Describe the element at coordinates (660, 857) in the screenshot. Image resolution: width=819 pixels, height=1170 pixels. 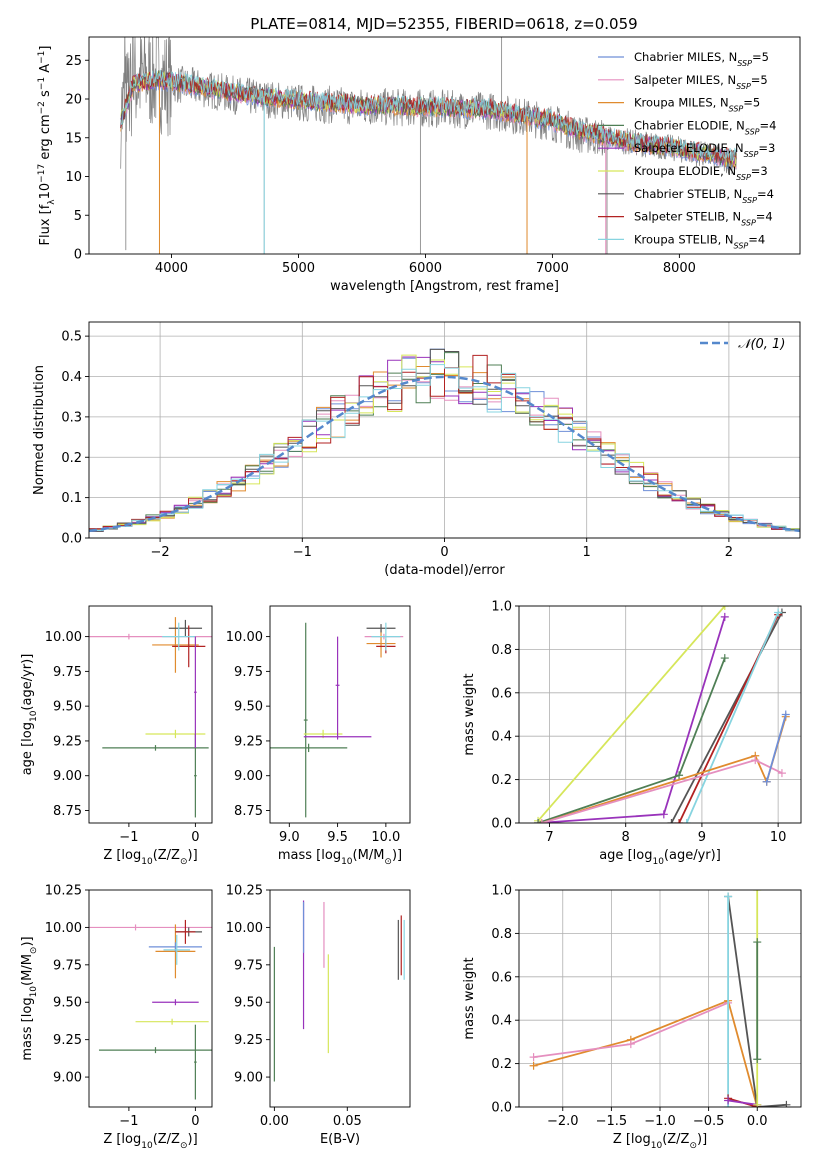
I see `x-axis-label: age [log10(age/yr)]` at that location.